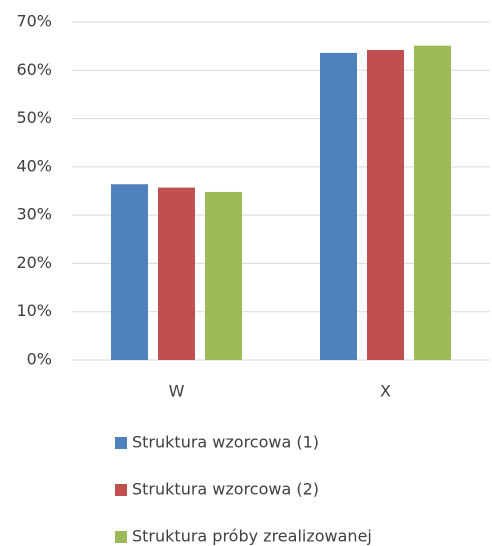 The image size is (492, 546). Describe the element at coordinates (34, 117) in the screenshot. I see `y-tick-label: 50%` at that location.